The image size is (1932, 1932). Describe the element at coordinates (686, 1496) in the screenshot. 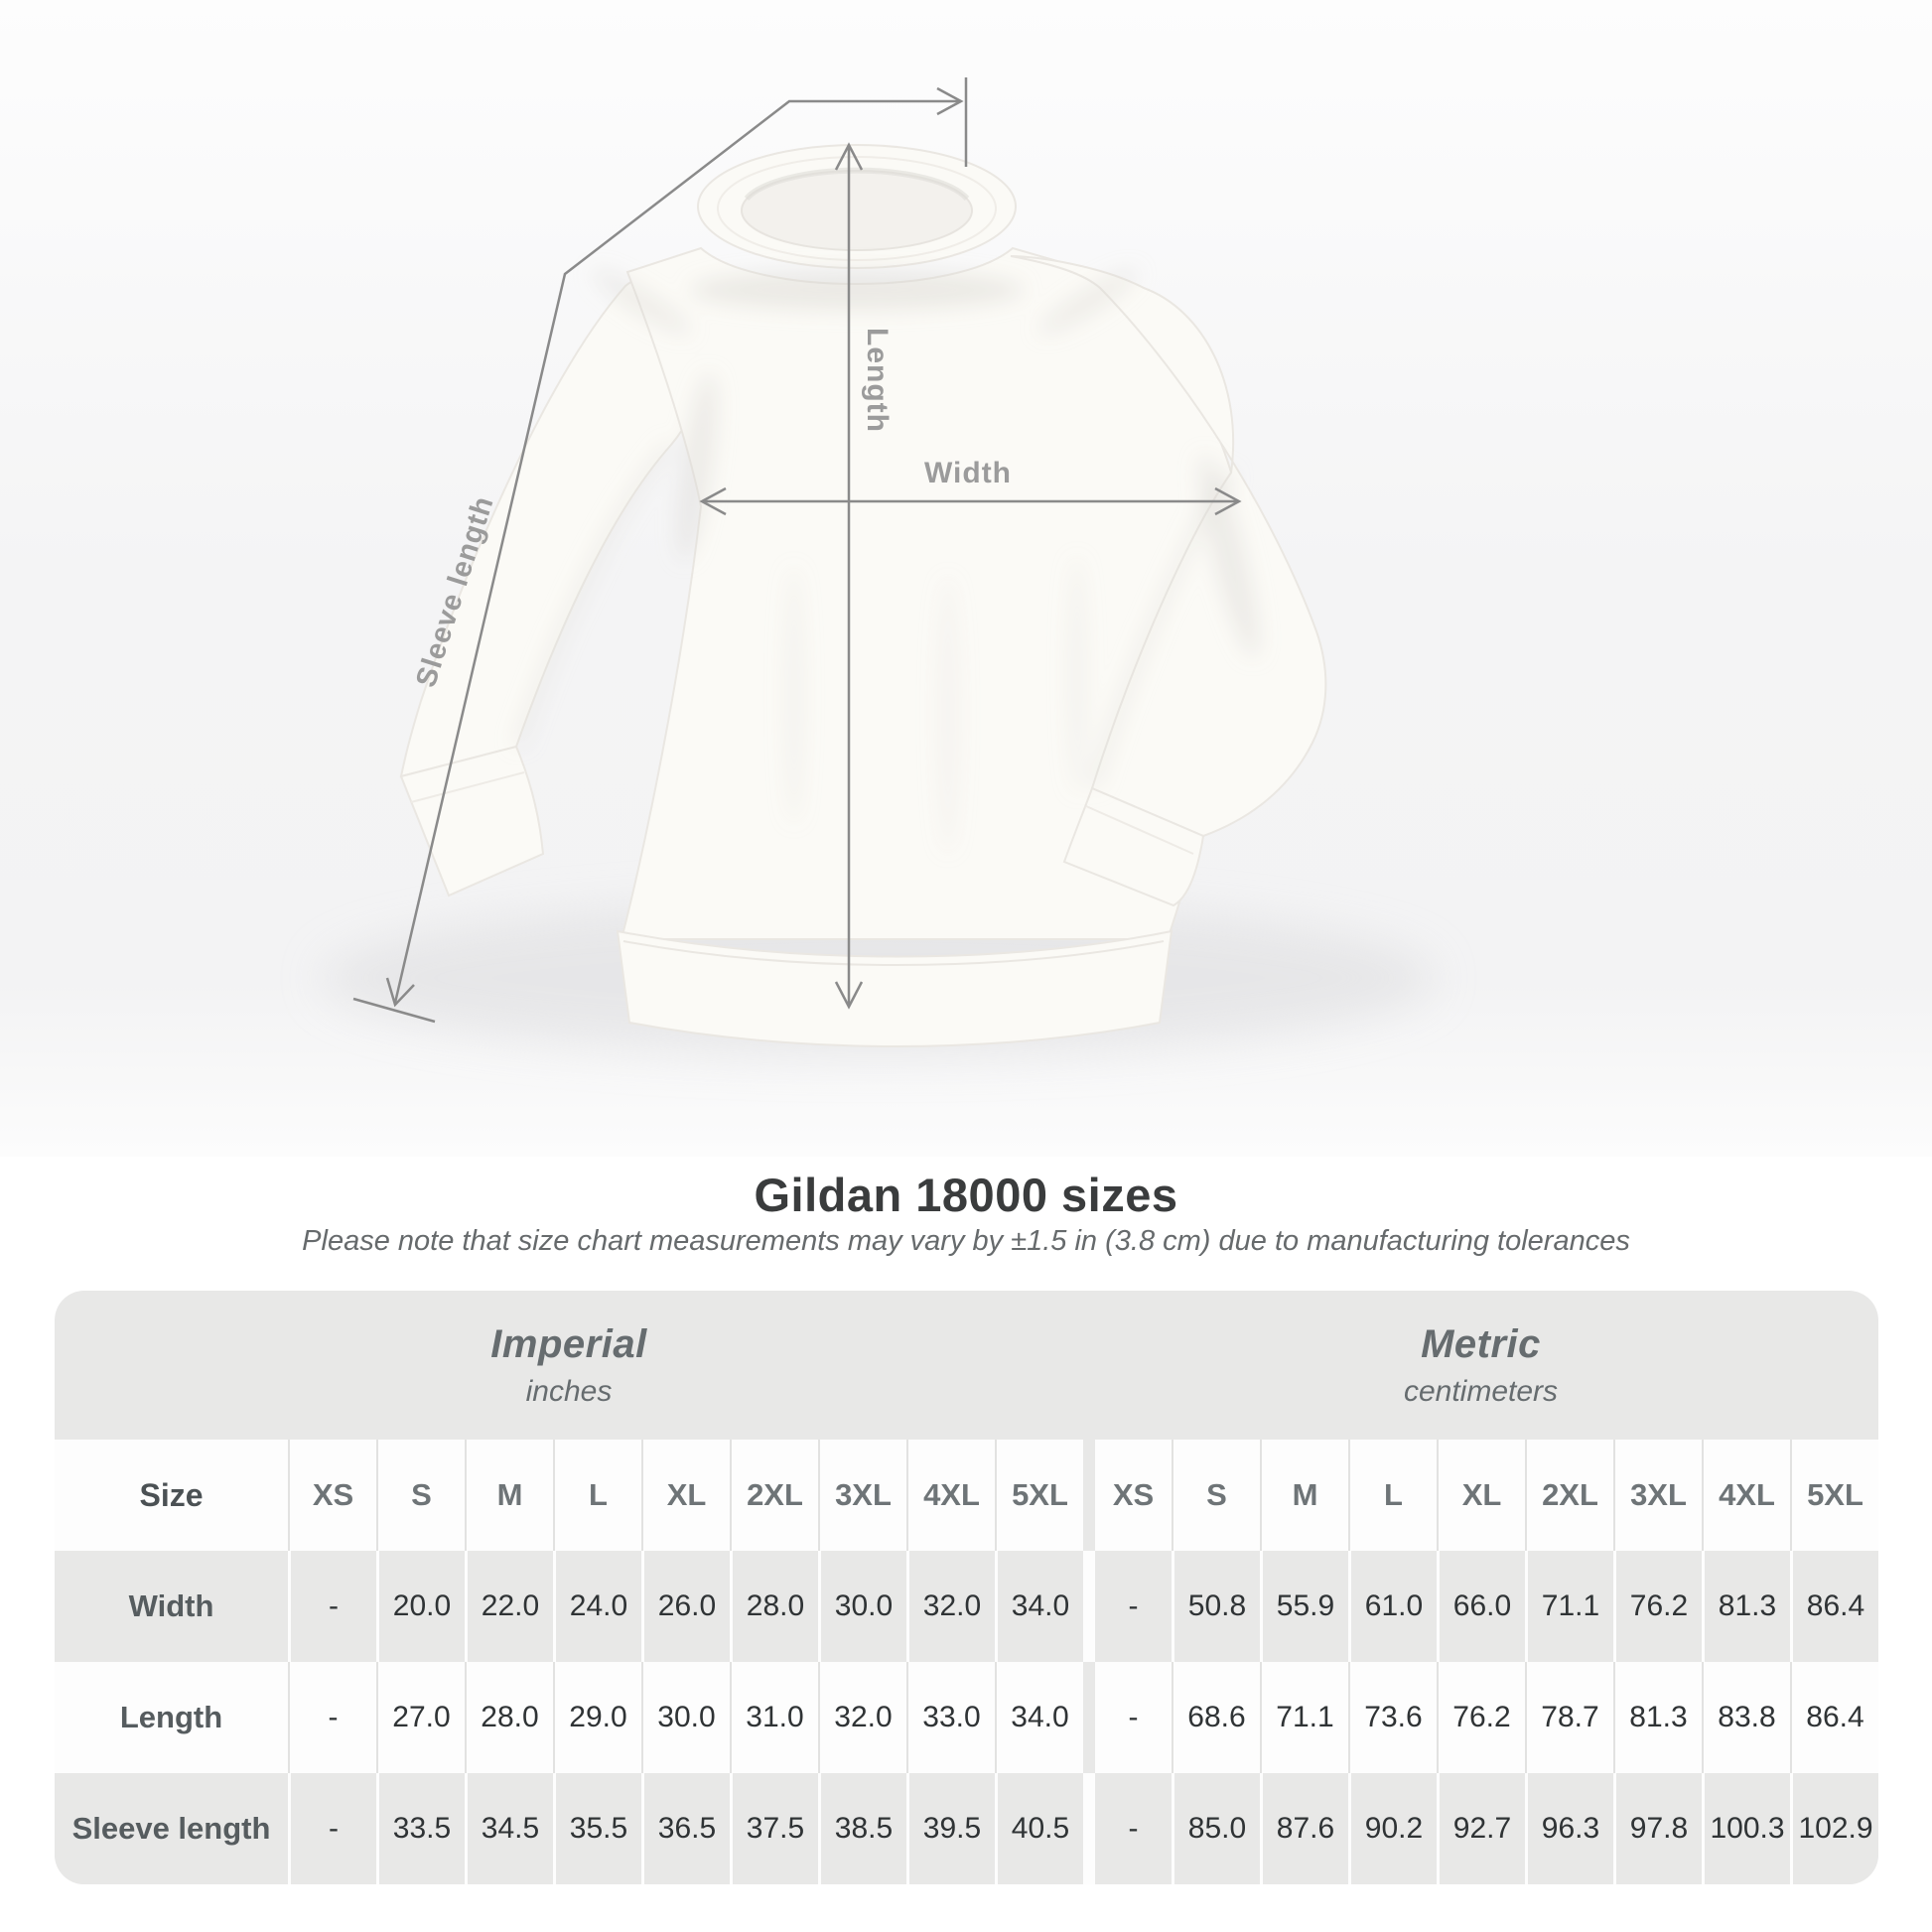

I see `size-col-imperial-xl: XL` at that location.